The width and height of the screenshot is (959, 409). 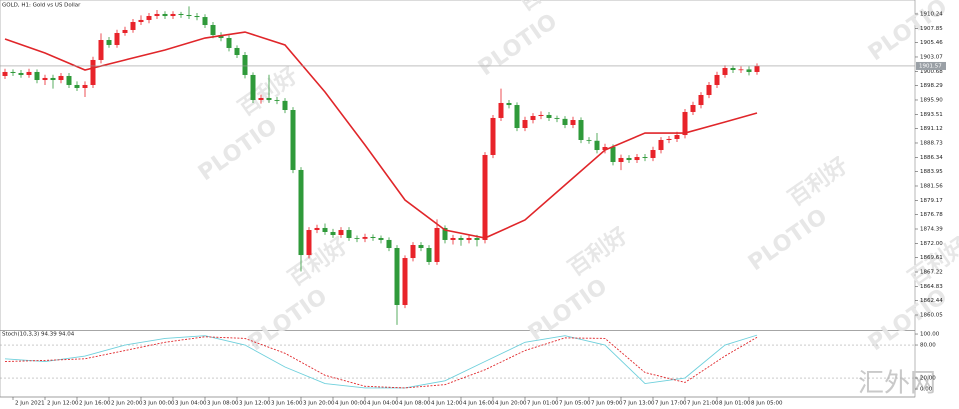 I want to click on x-tick-label: 3 Jun 00:00, so click(x=159, y=404).